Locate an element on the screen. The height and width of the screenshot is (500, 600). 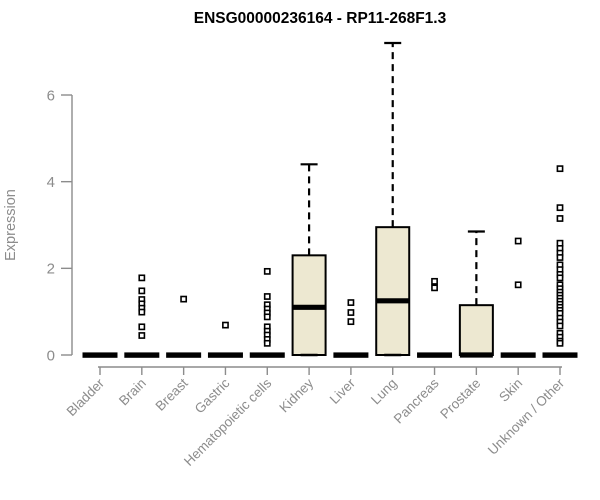
x-tick-label: Breast is located at coordinates (172, 394).